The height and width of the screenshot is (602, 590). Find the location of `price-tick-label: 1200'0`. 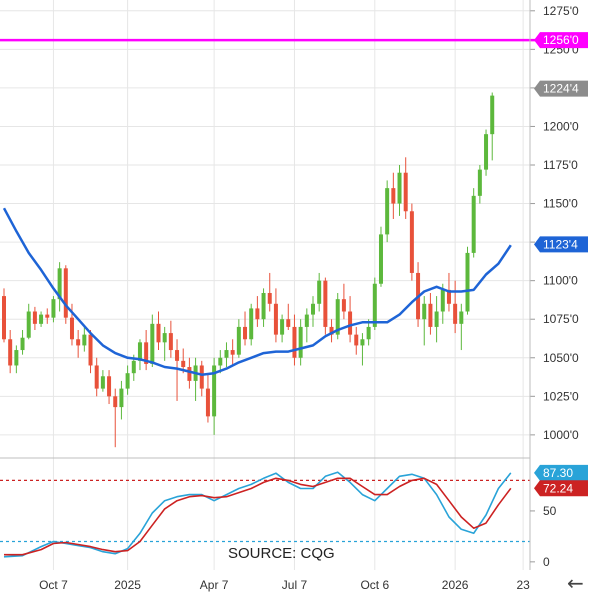

price-tick-label: 1200'0 is located at coordinates (561, 126).